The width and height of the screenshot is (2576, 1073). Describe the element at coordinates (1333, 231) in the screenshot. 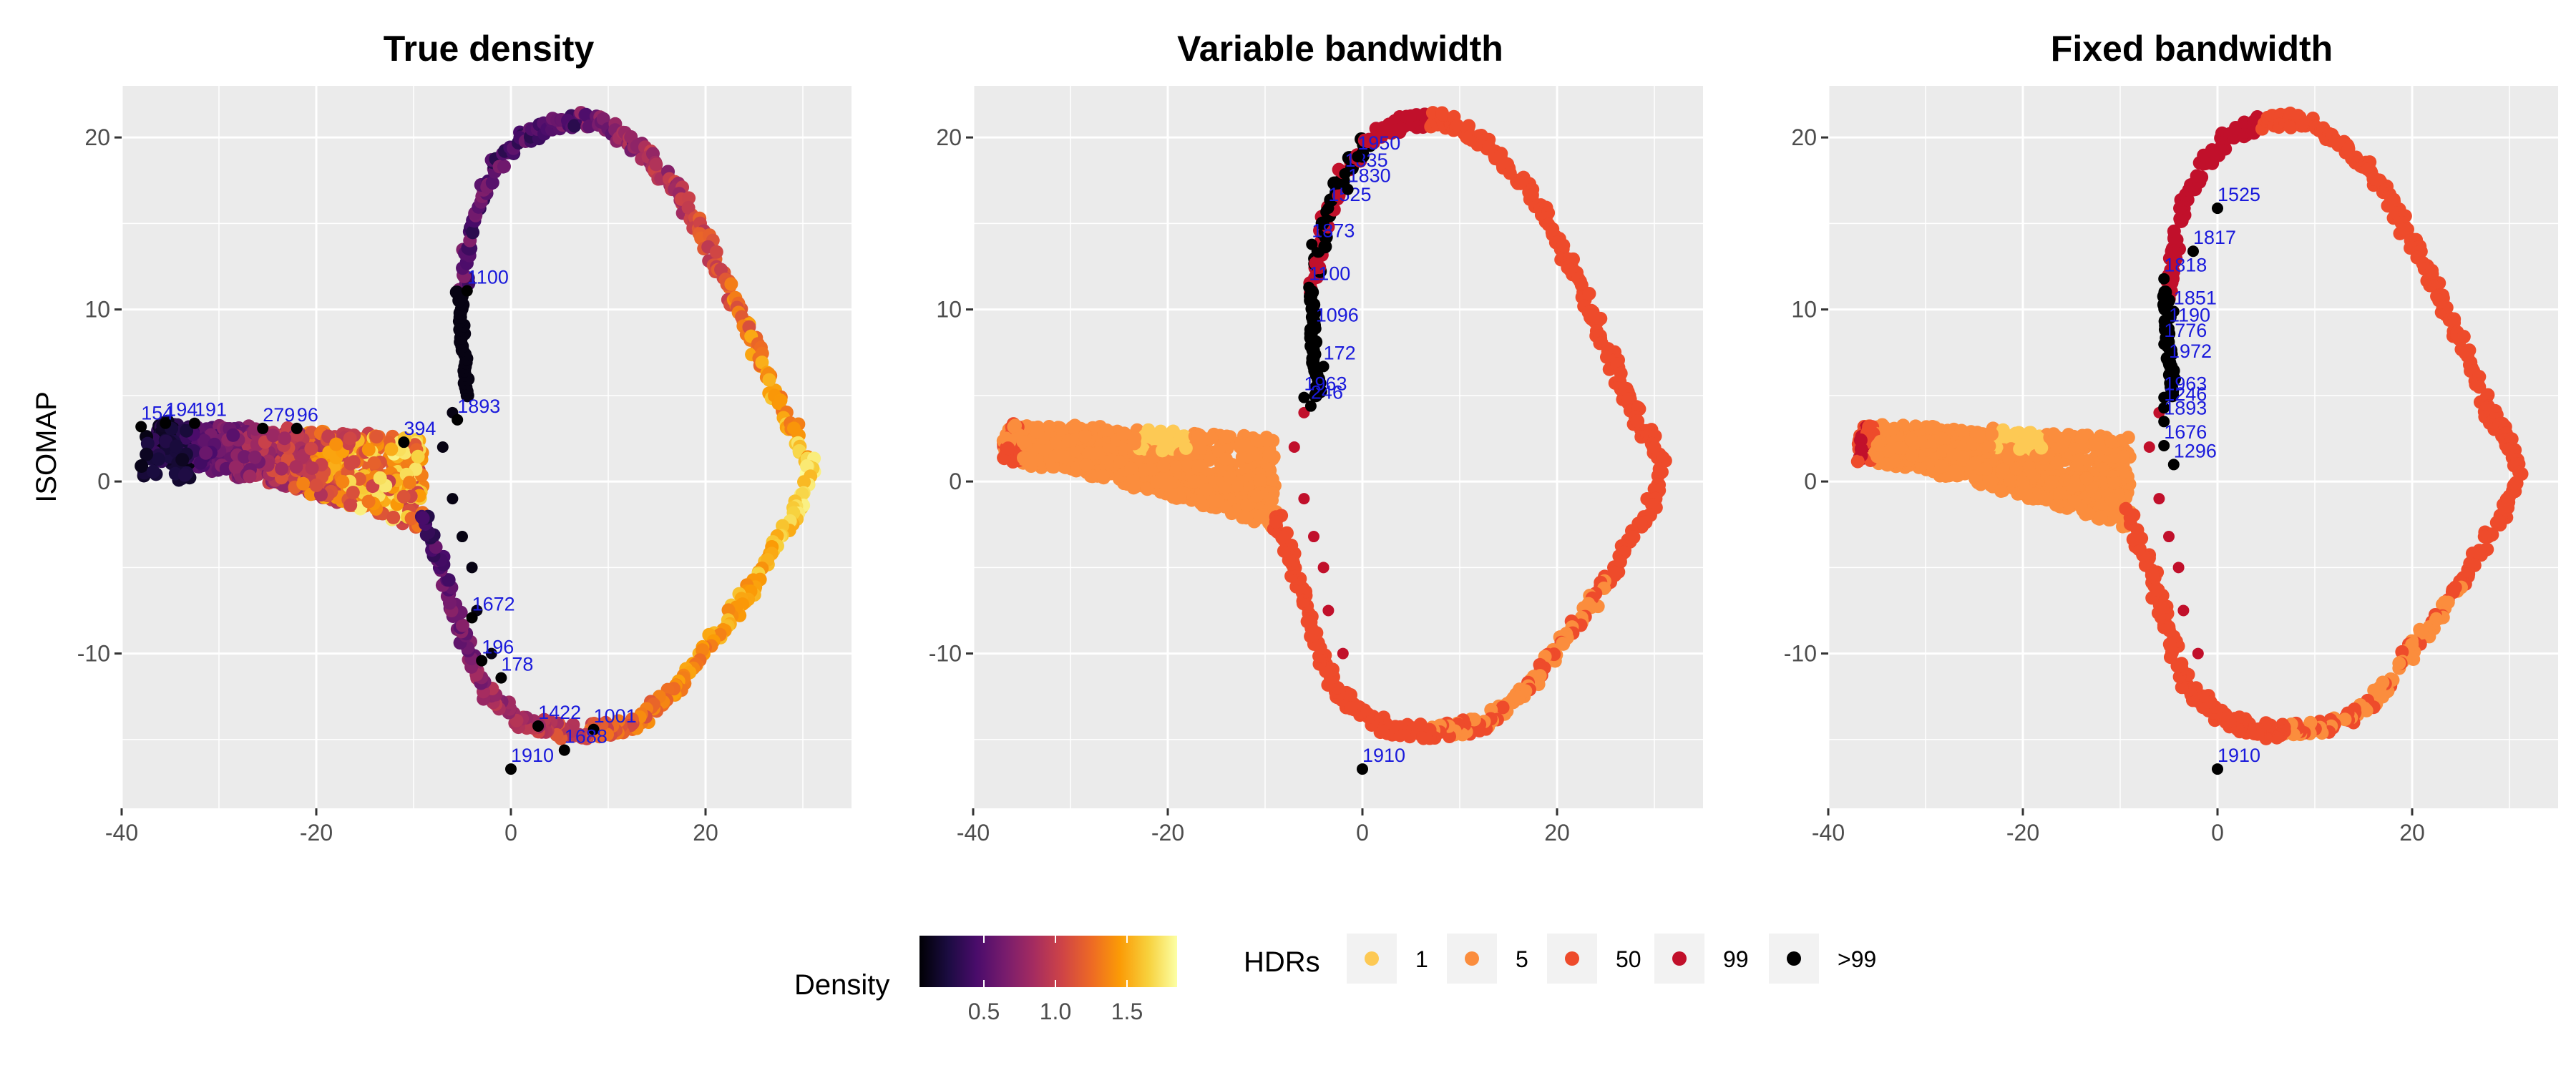

I see `annotation-label: 1873` at that location.